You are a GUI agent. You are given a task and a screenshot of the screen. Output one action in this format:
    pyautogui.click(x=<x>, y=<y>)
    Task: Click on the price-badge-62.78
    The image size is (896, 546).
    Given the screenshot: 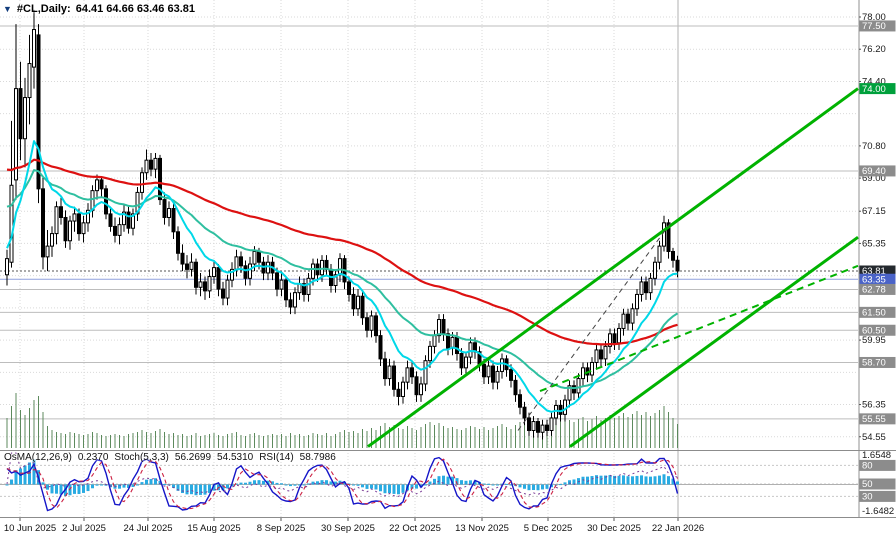 What is the action you would take?
    pyautogui.click(x=877, y=289)
    